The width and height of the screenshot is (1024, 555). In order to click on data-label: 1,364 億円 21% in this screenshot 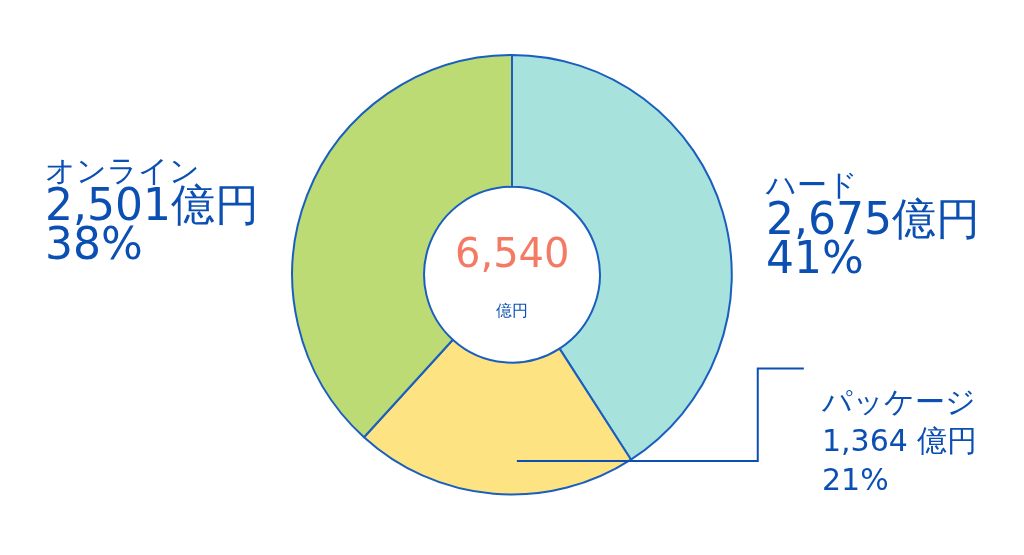, I will do `click(900, 460)`.